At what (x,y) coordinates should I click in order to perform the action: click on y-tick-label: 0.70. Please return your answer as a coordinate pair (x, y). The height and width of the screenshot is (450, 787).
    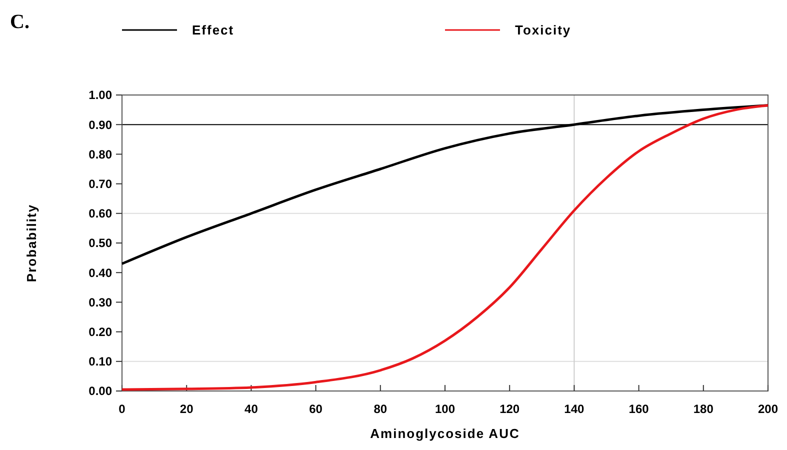
    Looking at the image, I should click on (100, 184).